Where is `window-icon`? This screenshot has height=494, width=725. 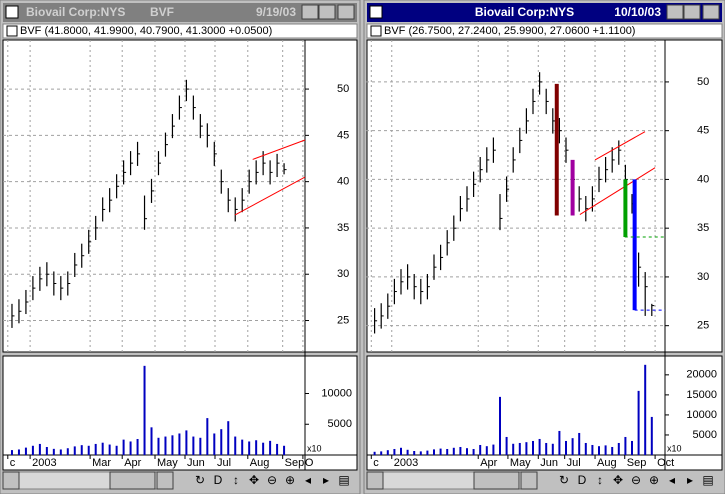 window-icon is located at coordinates (376, 12).